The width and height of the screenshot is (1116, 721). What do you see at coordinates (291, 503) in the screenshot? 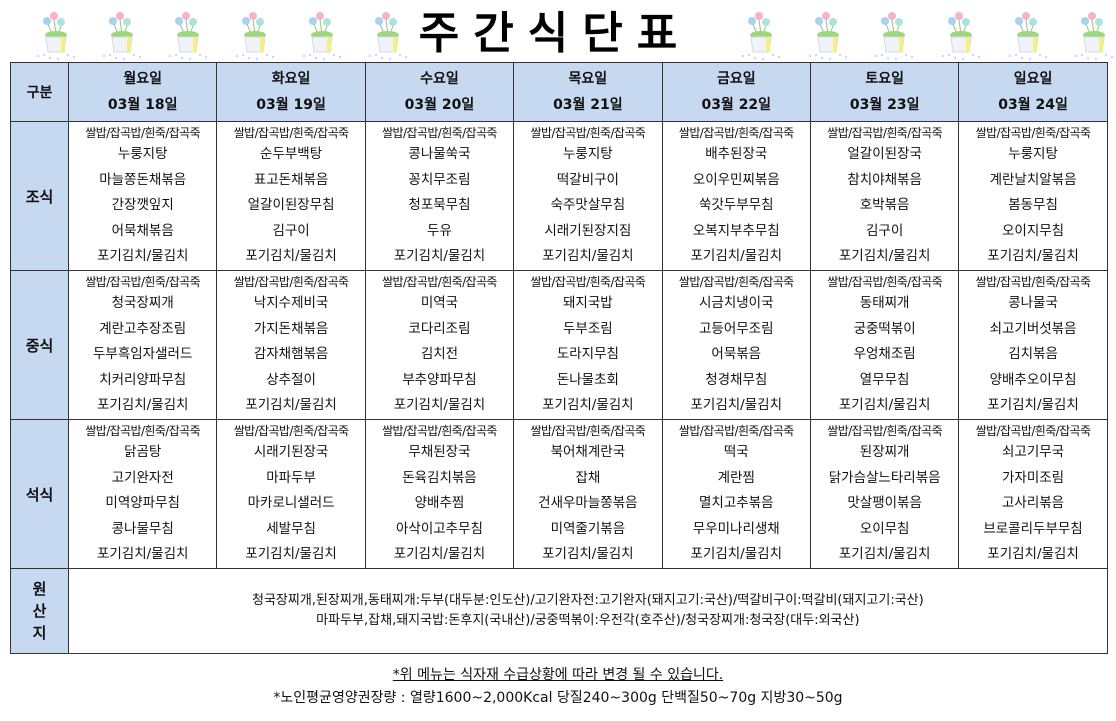
I see `dish: 마카로니샐러드` at bounding box center [291, 503].